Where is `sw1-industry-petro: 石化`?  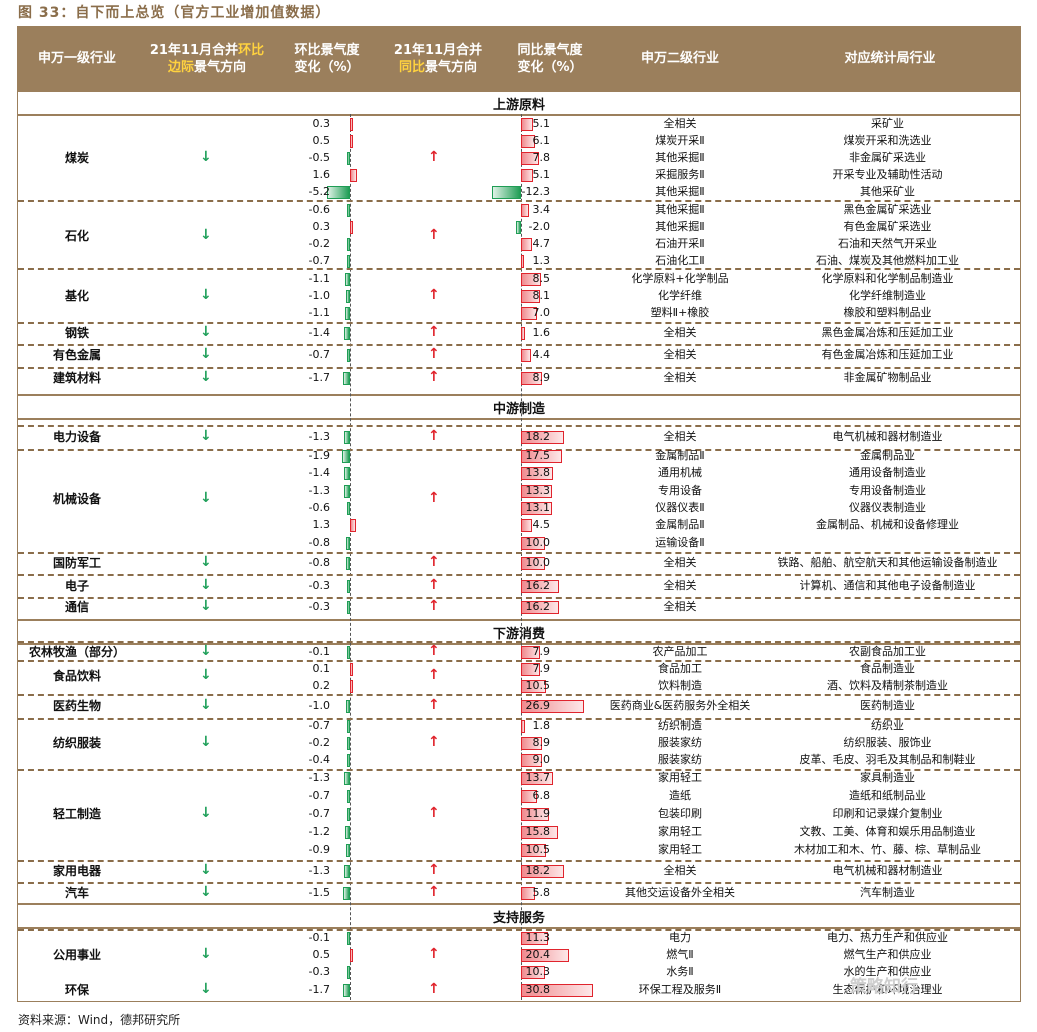 sw1-industry-petro: 石化 is located at coordinates (76, 236).